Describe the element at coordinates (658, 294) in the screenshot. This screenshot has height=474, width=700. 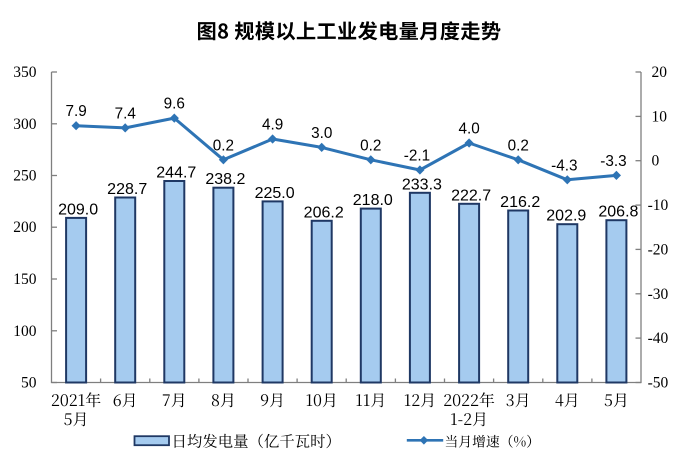
I see `svg-text: -30` at that location.